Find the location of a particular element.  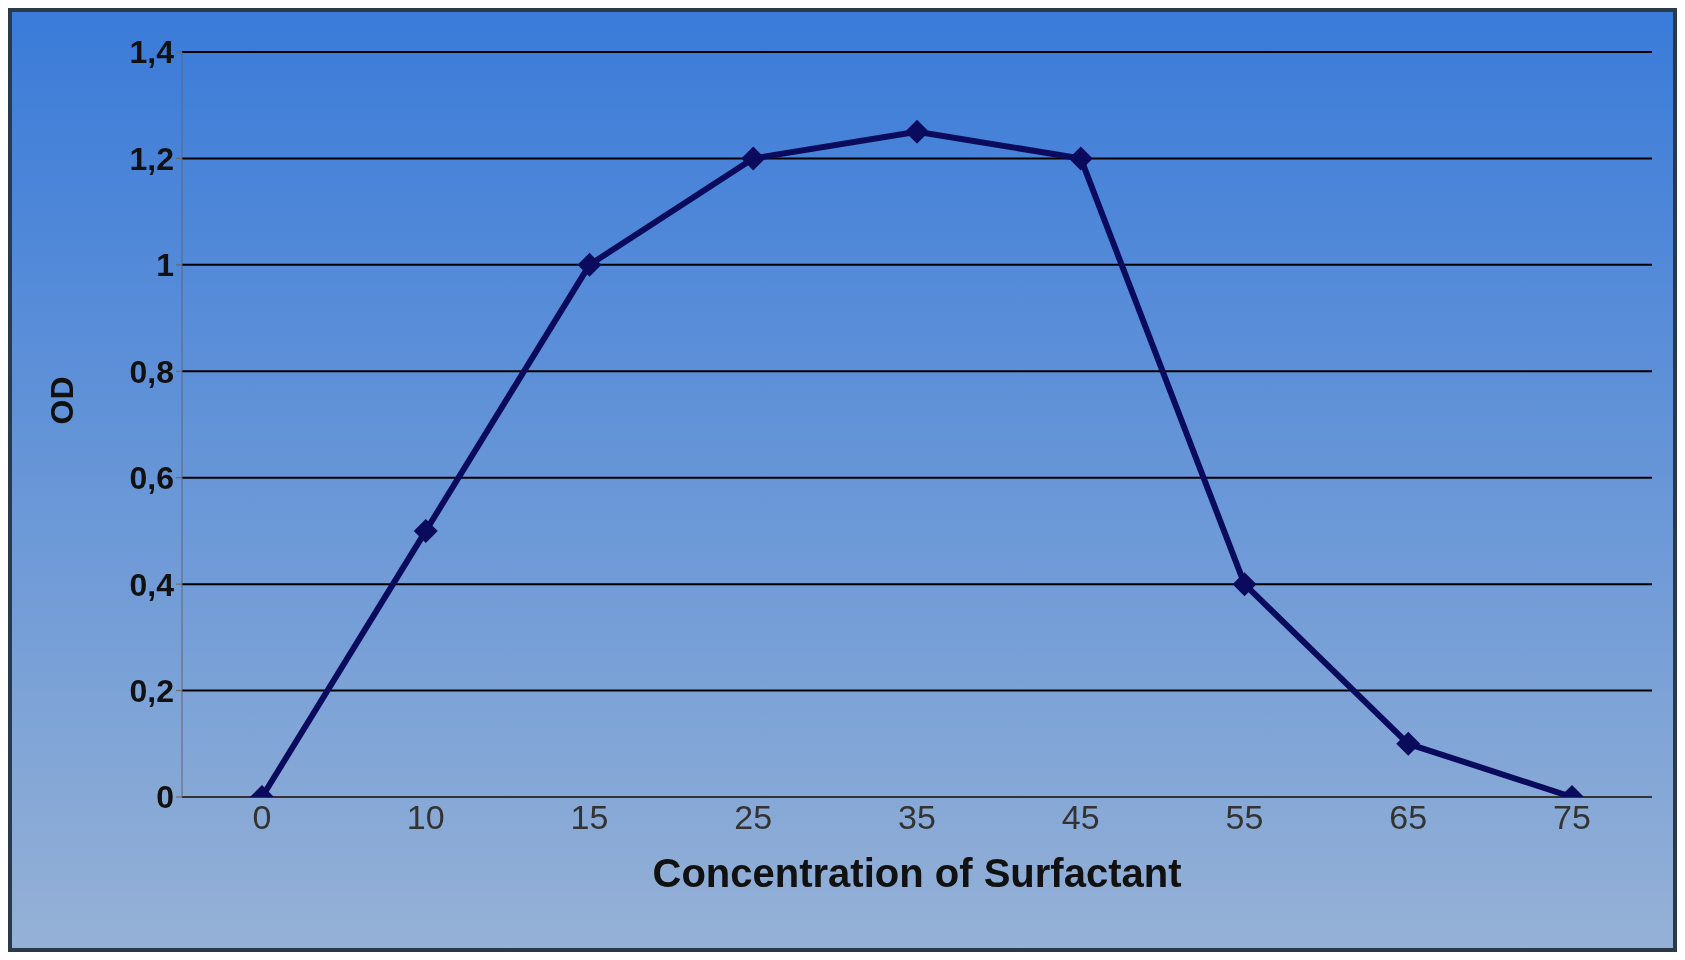

x-tick-label: 0 is located at coordinates (262, 817).